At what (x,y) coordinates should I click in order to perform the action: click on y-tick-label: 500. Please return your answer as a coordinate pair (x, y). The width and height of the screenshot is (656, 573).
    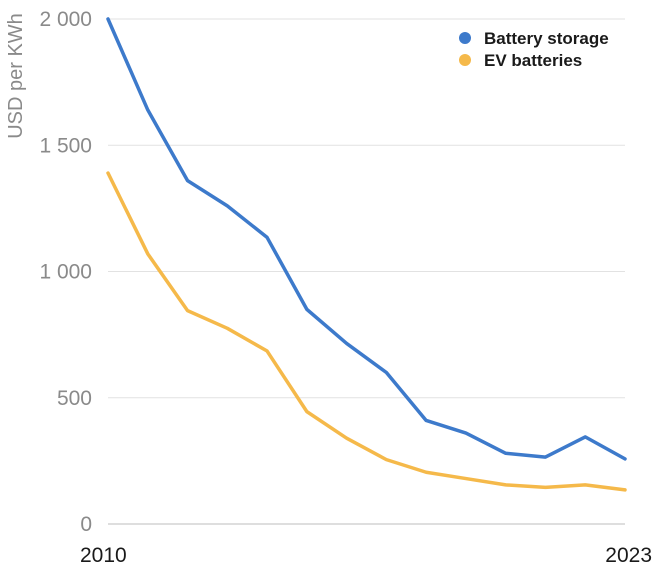
    Looking at the image, I should click on (74, 398).